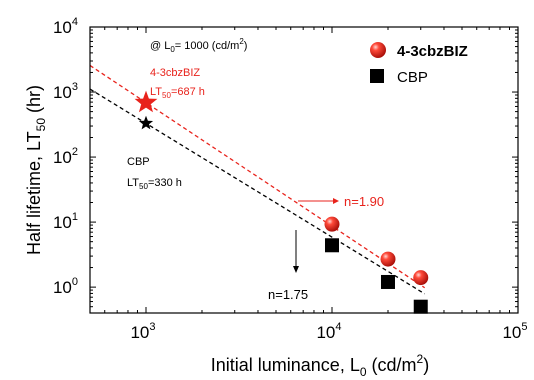 The height and width of the screenshot is (380, 534). I want to click on black-lt-prefix: LT, so click(133, 183).